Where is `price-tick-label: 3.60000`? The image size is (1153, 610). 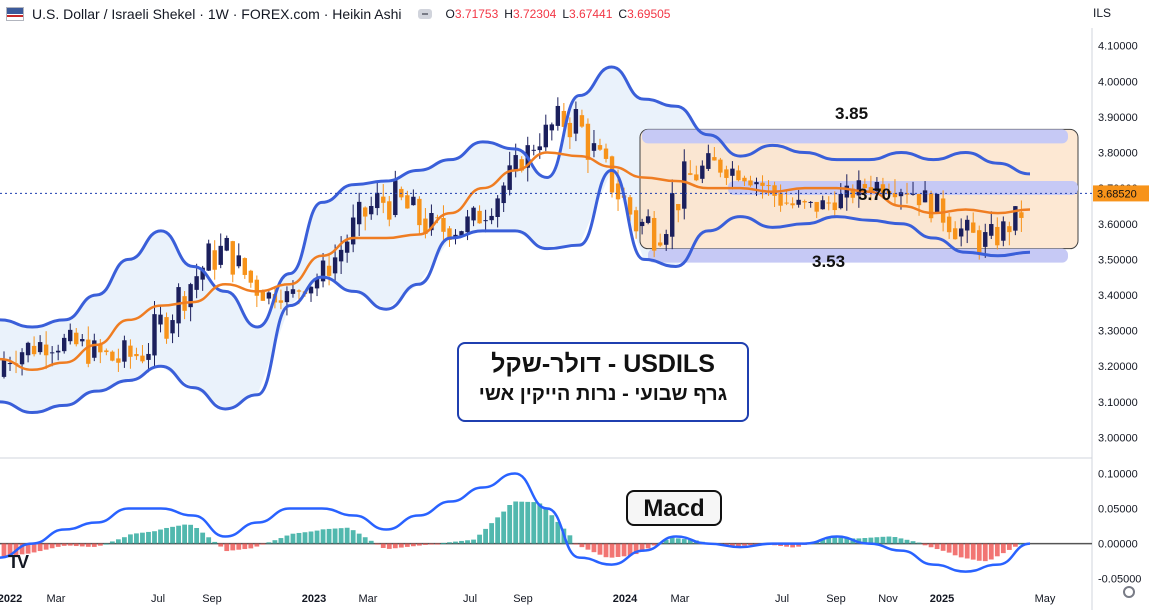 price-tick-label: 3.60000 is located at coordinates (1118, 225).